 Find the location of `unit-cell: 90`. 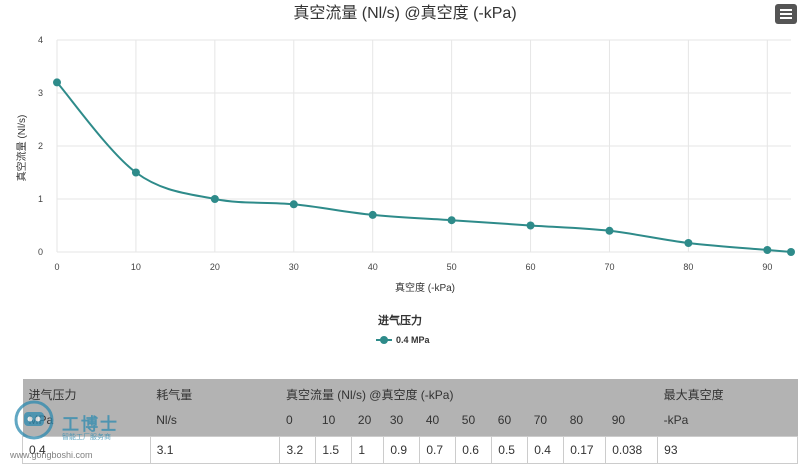

unit-cell: 90 is located at coordinates (631, 422).